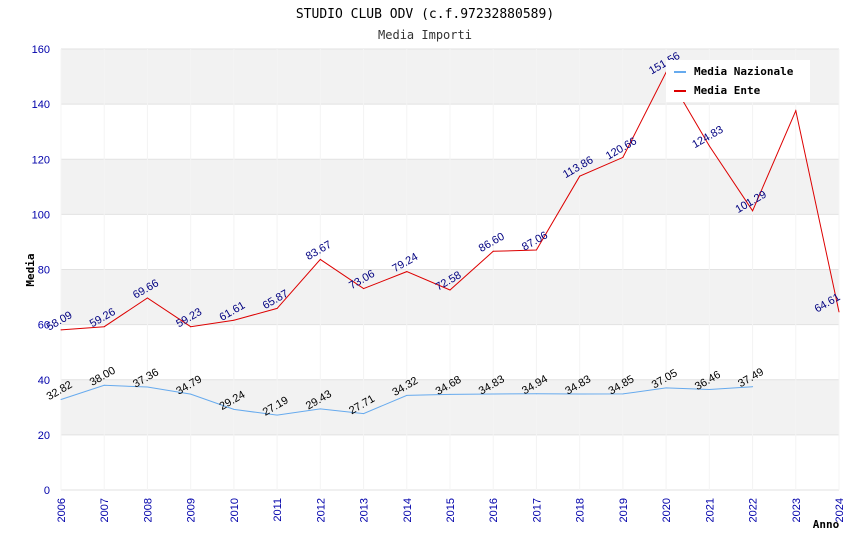 This screenshot has height=550, width=850. What do you see at coordinates (44, 326) in the screenshot?
I see `y-tick-label: 60` at bounding box center [44, 326].